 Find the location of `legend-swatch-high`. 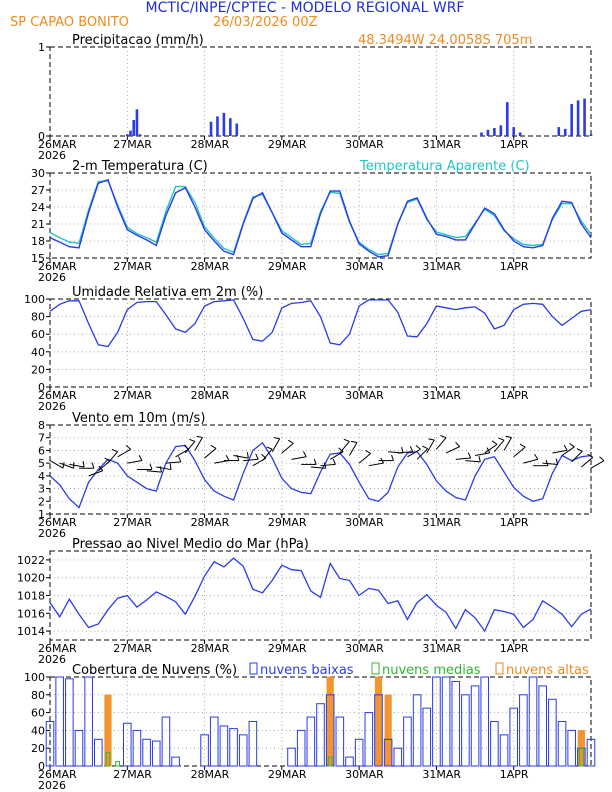

legend-swatch-high is located at coordinates (499, 668).